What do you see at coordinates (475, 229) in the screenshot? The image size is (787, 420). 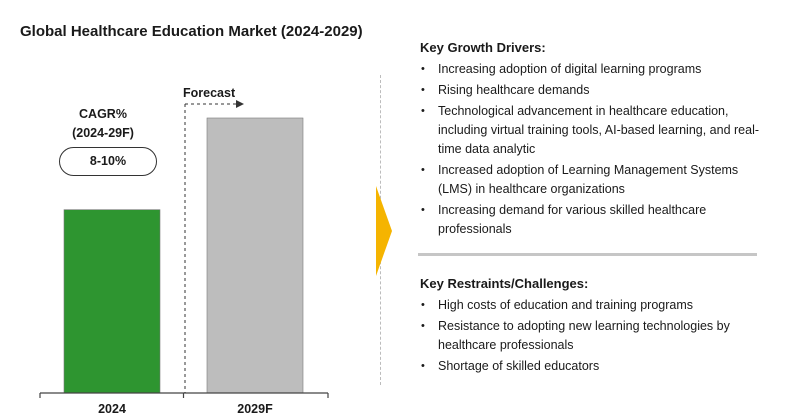 I see `drivers-item-line: professionals` at bounding box center [475, 229].